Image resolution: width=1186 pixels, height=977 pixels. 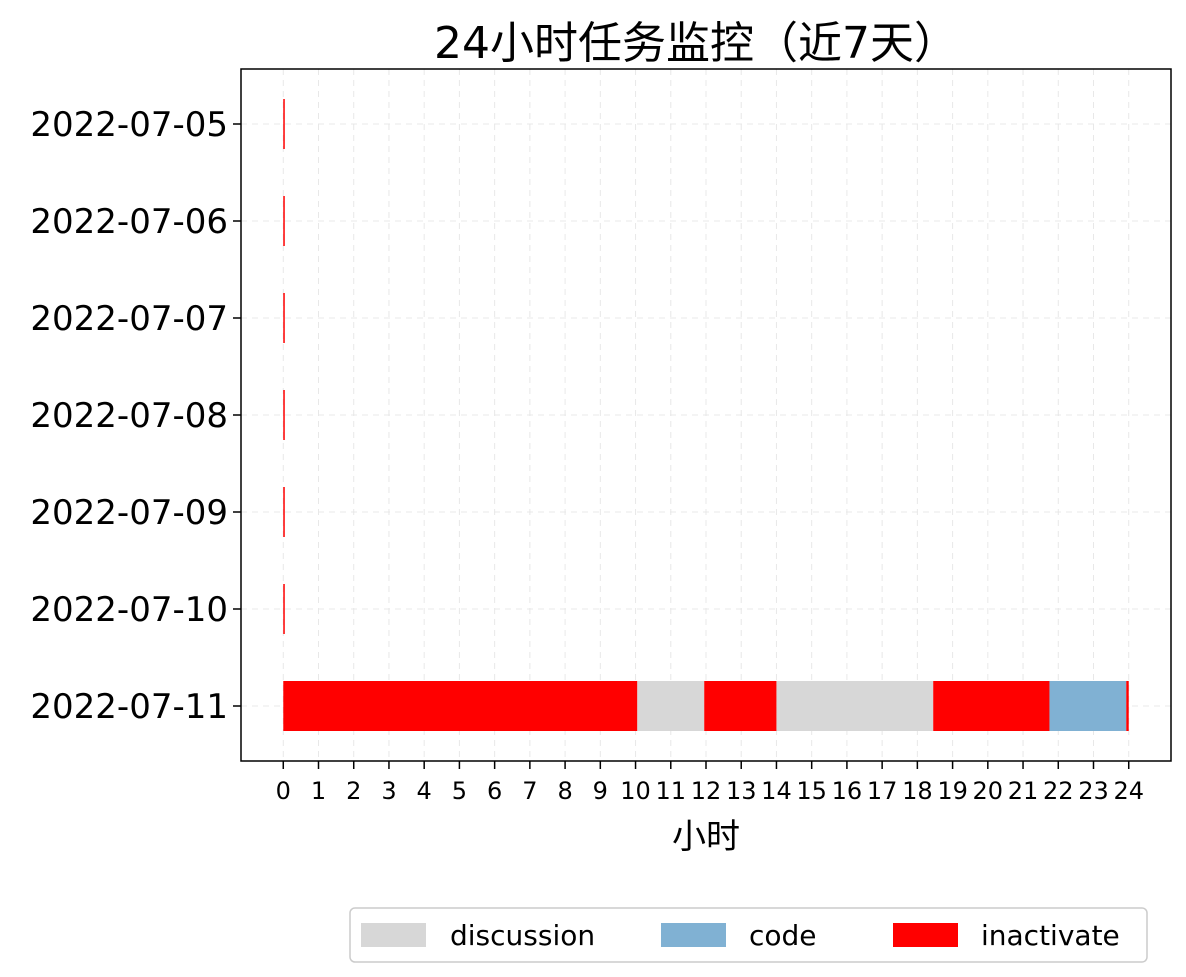 I want to click on y-tick-label: 2022-07-05, so click(x=129, y=125).